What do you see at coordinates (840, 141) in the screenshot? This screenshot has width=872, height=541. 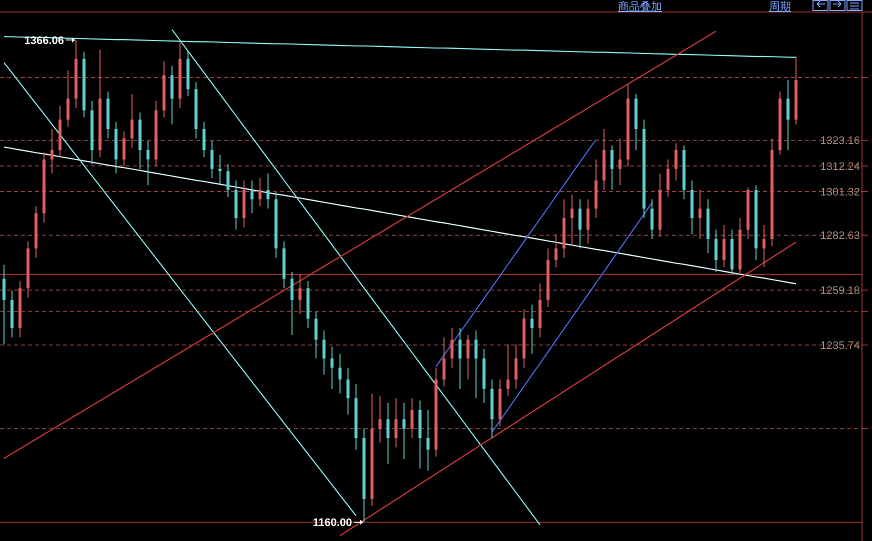 I see `y-tick-label: 1323.16` at bounding box center [840, 141].